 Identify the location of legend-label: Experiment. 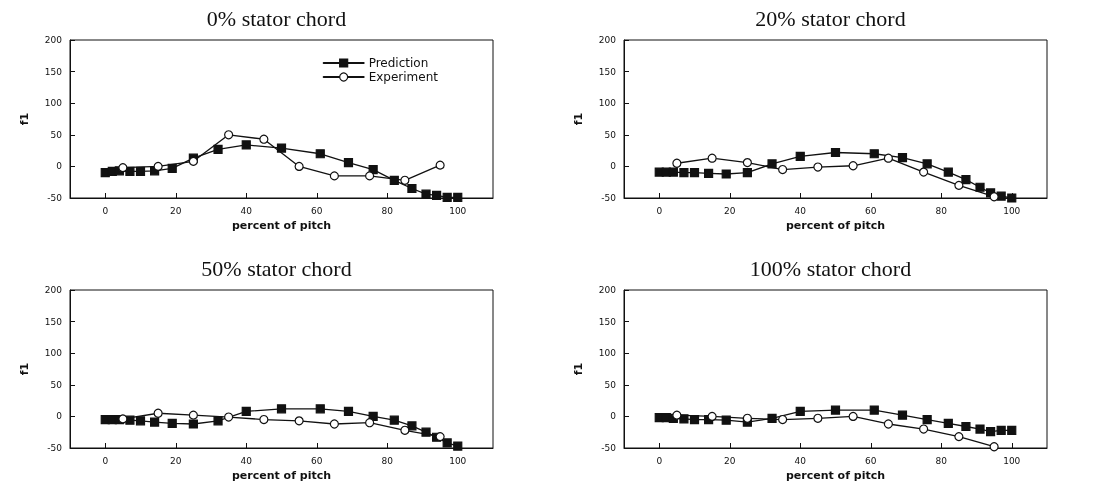
(403, 77).